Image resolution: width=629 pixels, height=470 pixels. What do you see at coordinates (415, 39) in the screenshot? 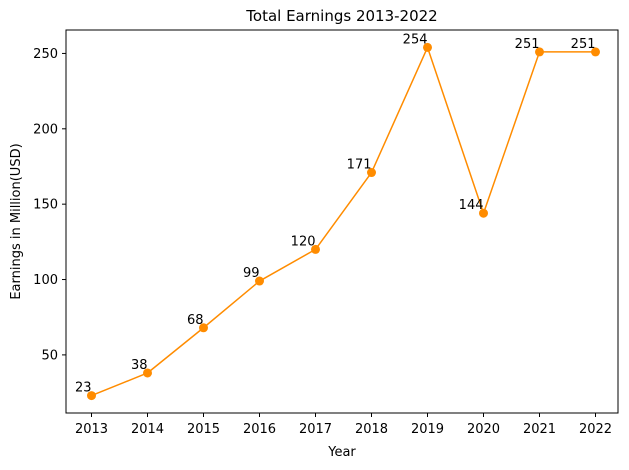
I see `data-label: 254` at bounding box center [415, 39].